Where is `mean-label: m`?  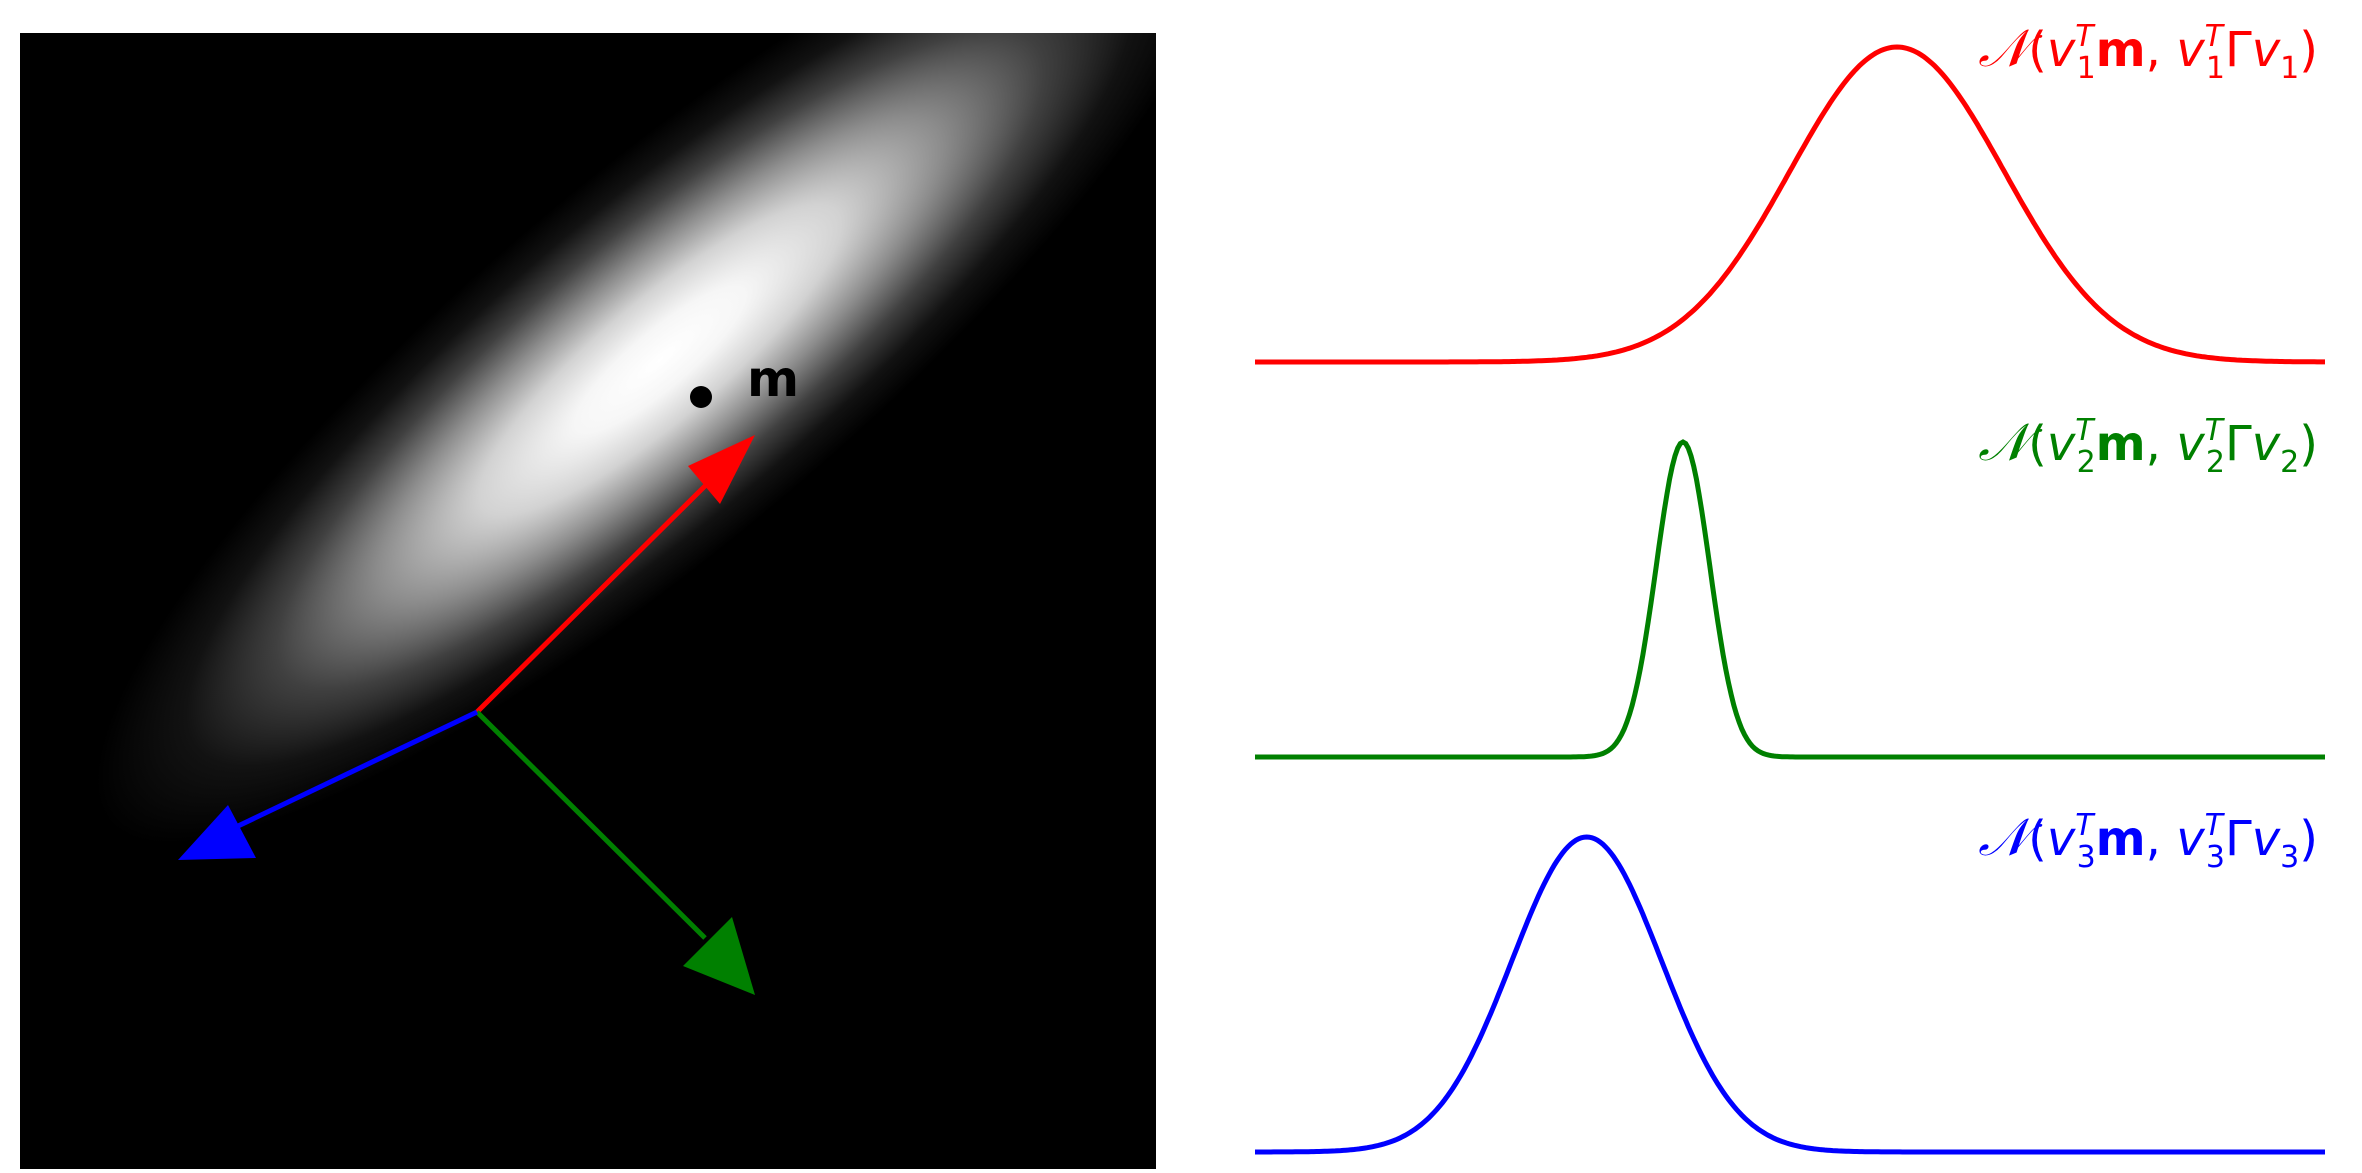 mean-label: m is located at coordinates (773, 379).